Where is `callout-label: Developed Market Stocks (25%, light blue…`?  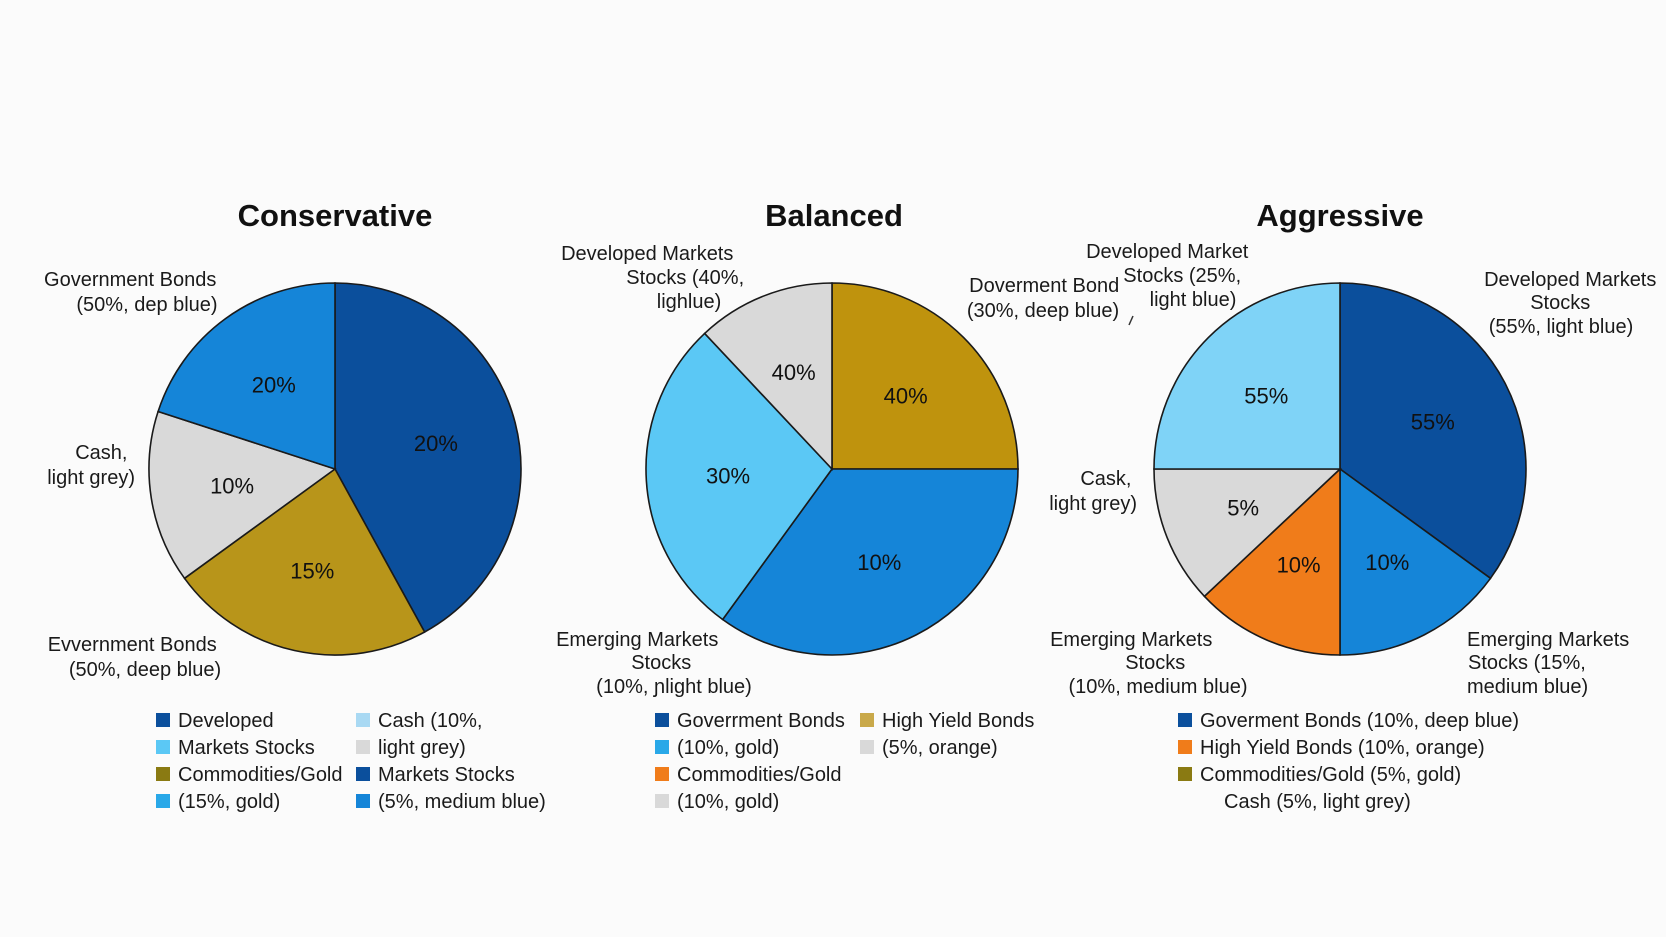
callout-label: Developed Market Stocks (25%, light blue… is located at coordinates (1170, 276).